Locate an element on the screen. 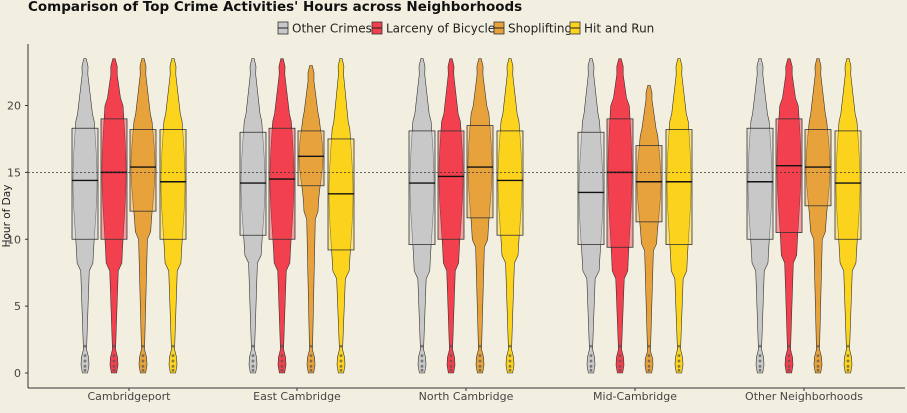  x-tick-label: Other Neighborhoods is located at coordinates (804, 396).